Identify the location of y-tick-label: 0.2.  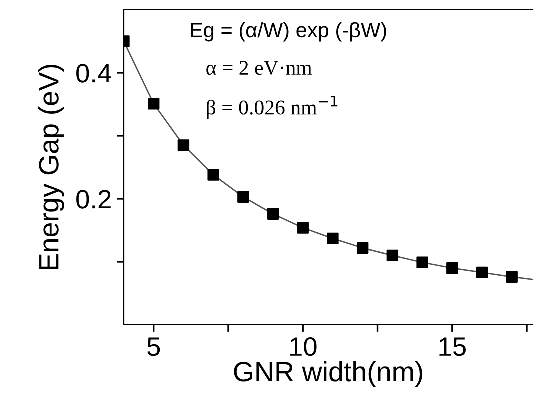
(93, 199).